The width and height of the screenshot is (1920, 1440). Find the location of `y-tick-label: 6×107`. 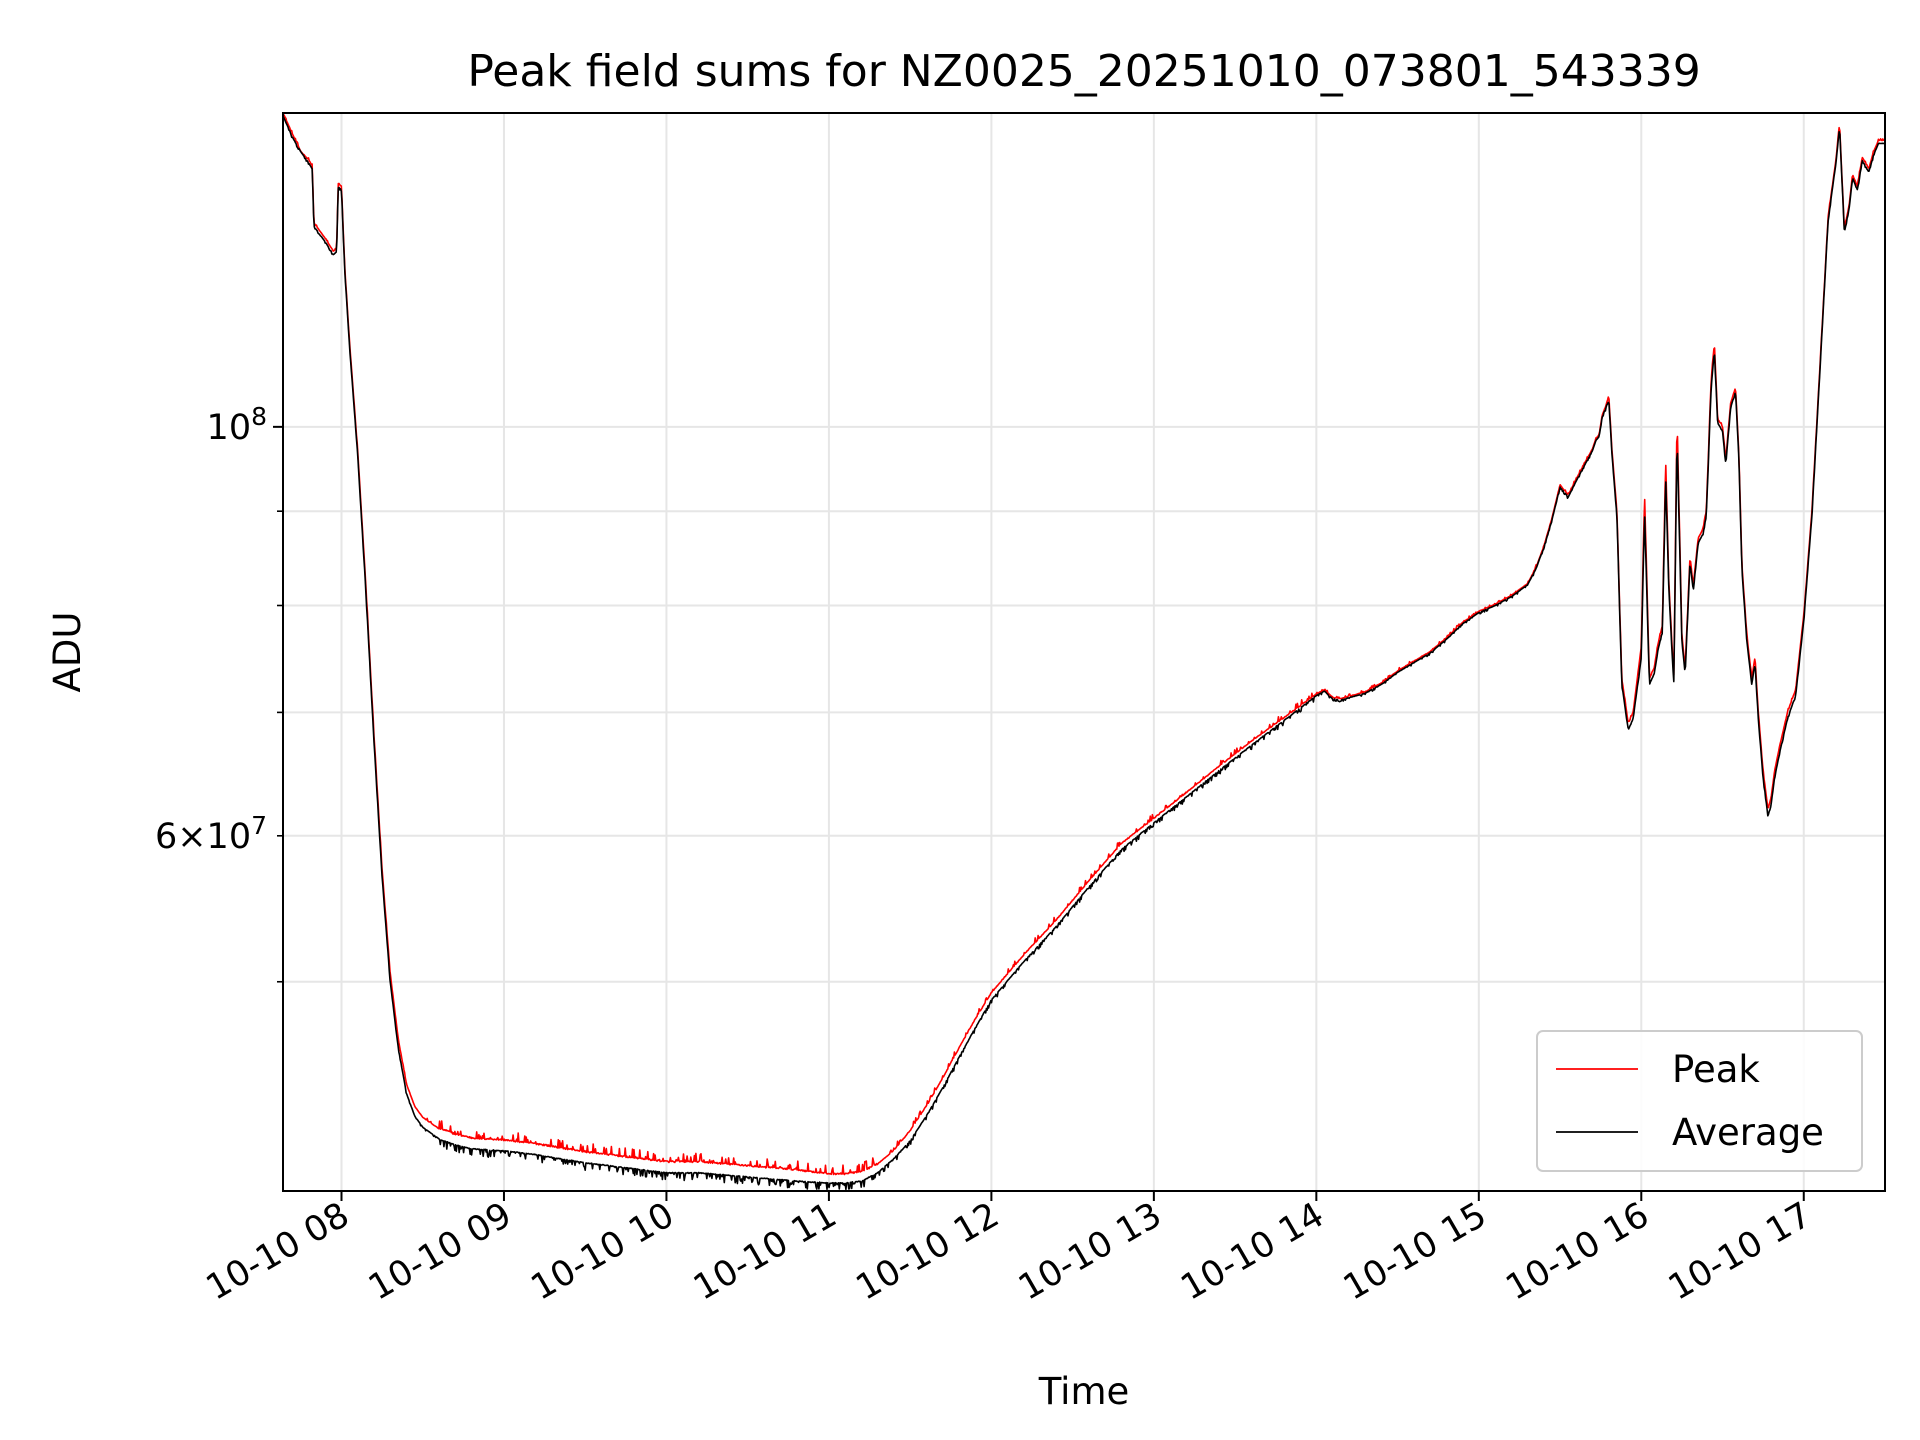

y-tick-label: 6×107 is located at coordinates (211, 834).